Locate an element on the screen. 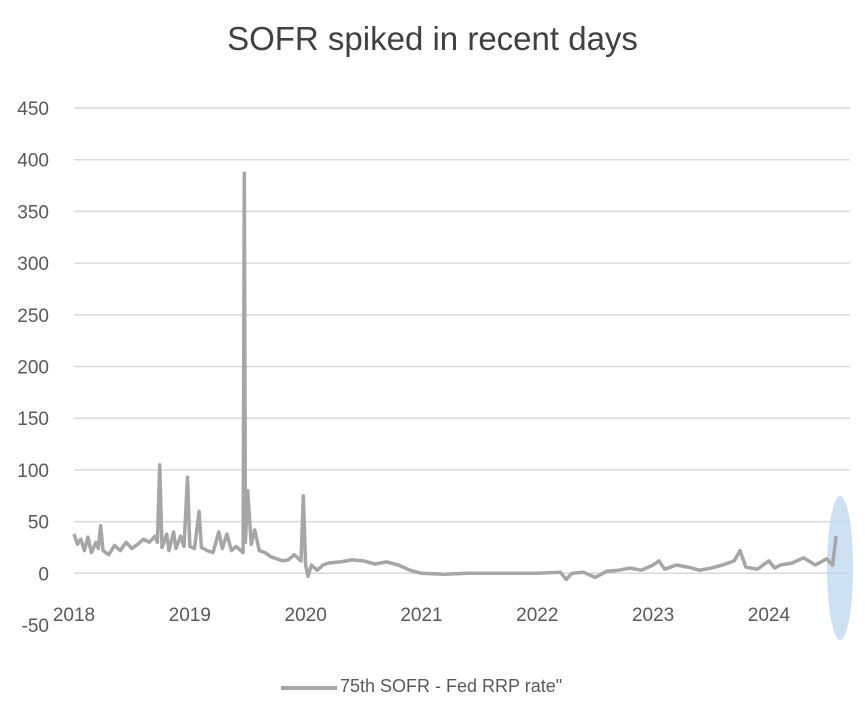 This screenshot has height=715, width=865. y-tick-label: 50 is located at coordinates (38, 523).